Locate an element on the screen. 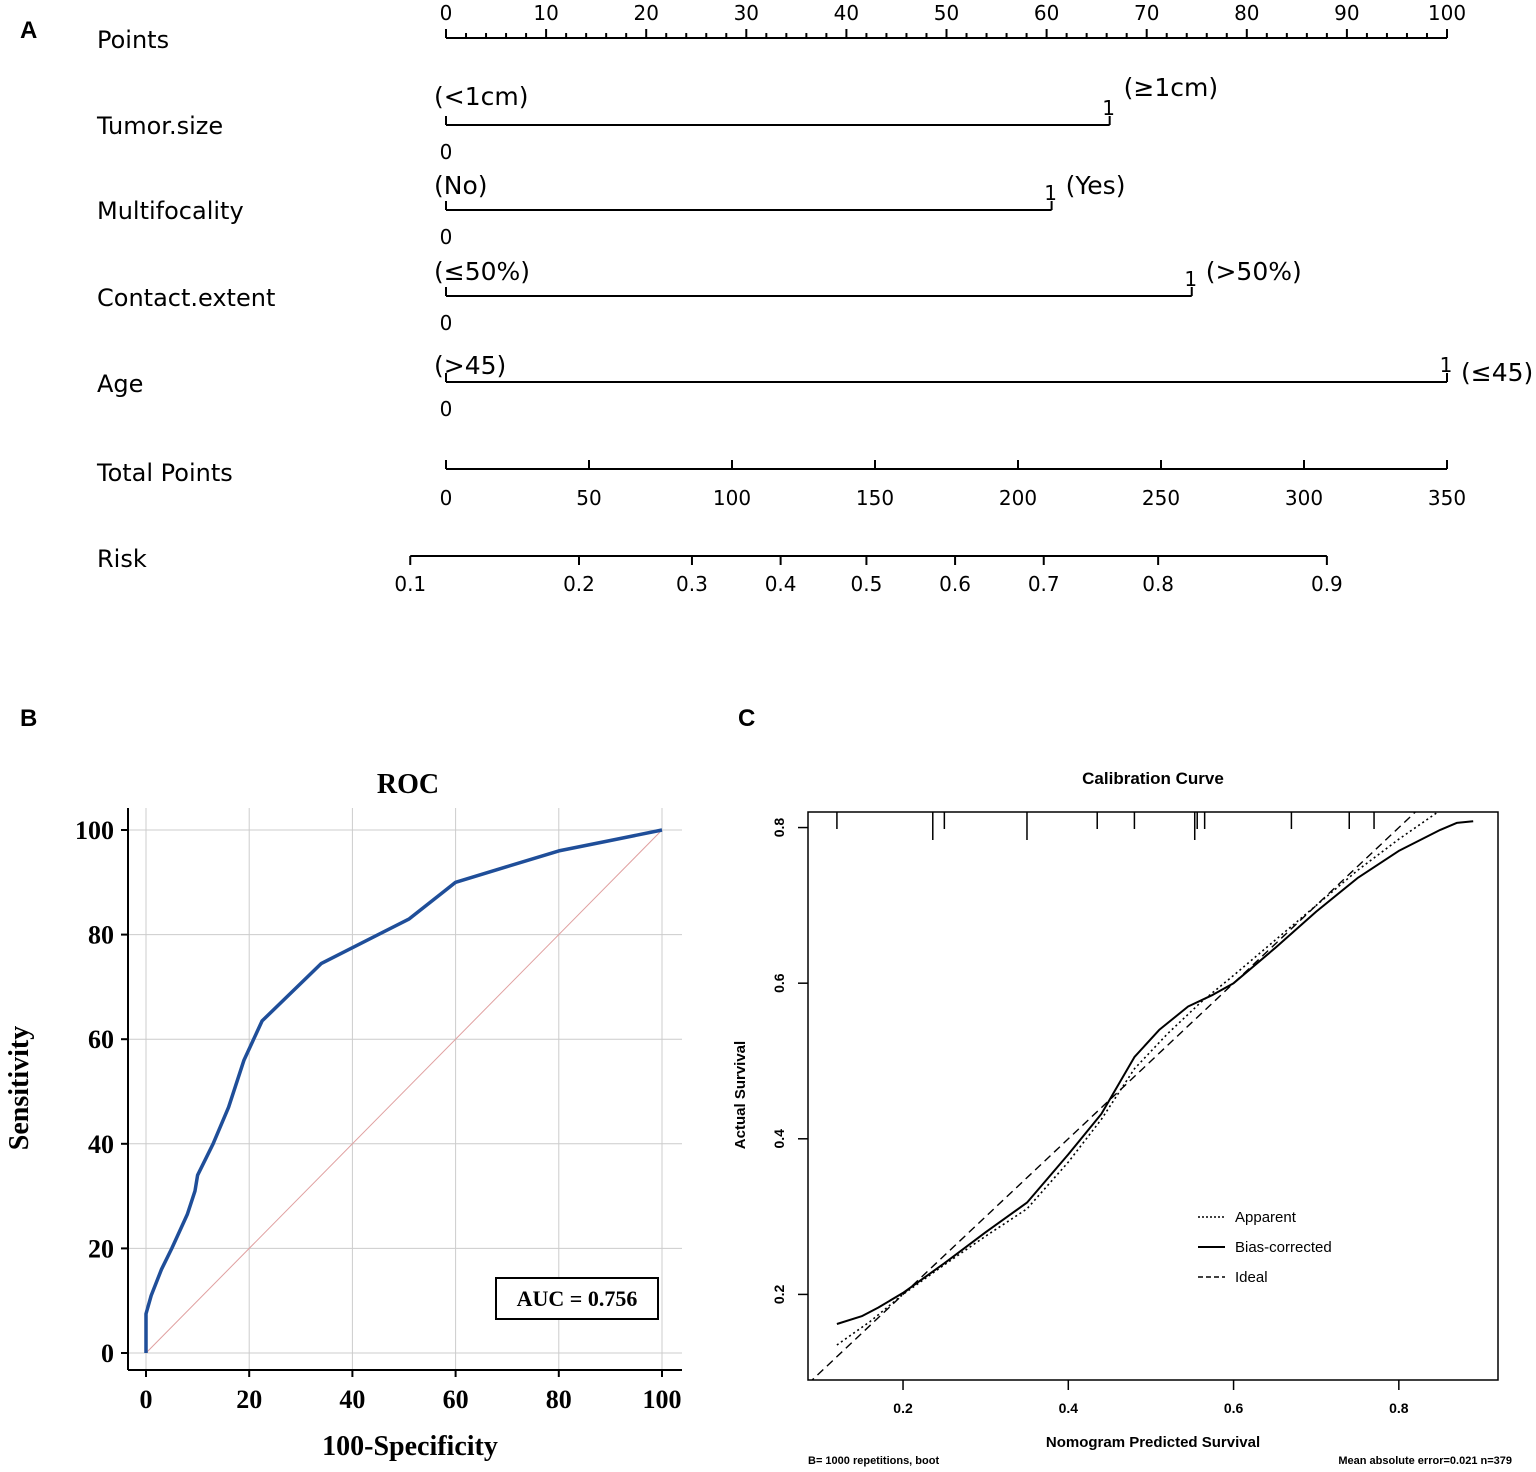  roc-x-tick-label: 20 is located at coordinates (249, 1399).